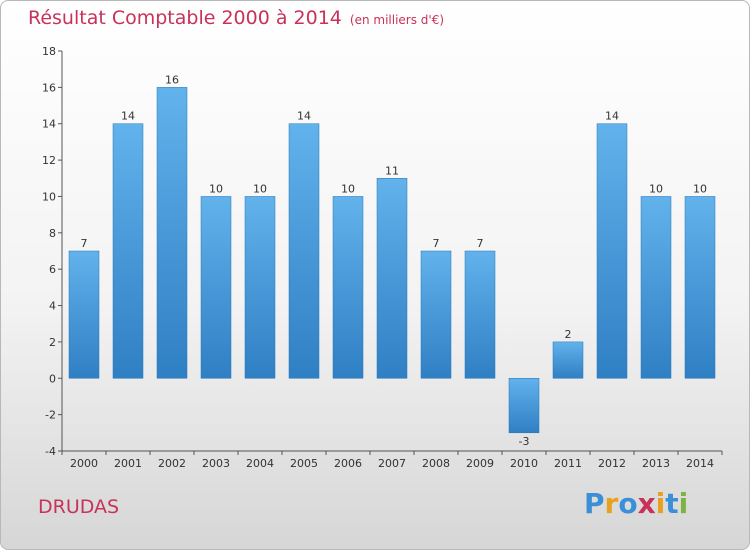 Image resolution: width=750 pixels, height=550 pixels. I want to click on y-tick-label: 4, so click(52, 306).